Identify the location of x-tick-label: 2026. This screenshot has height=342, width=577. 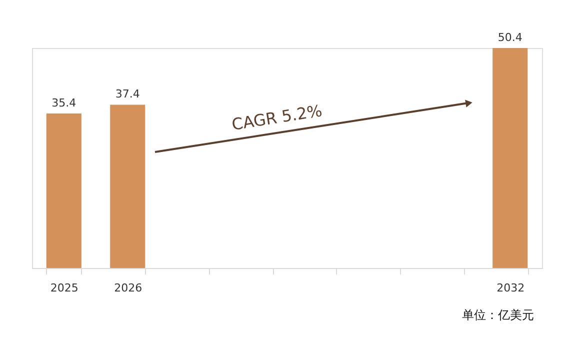
(128, 288).